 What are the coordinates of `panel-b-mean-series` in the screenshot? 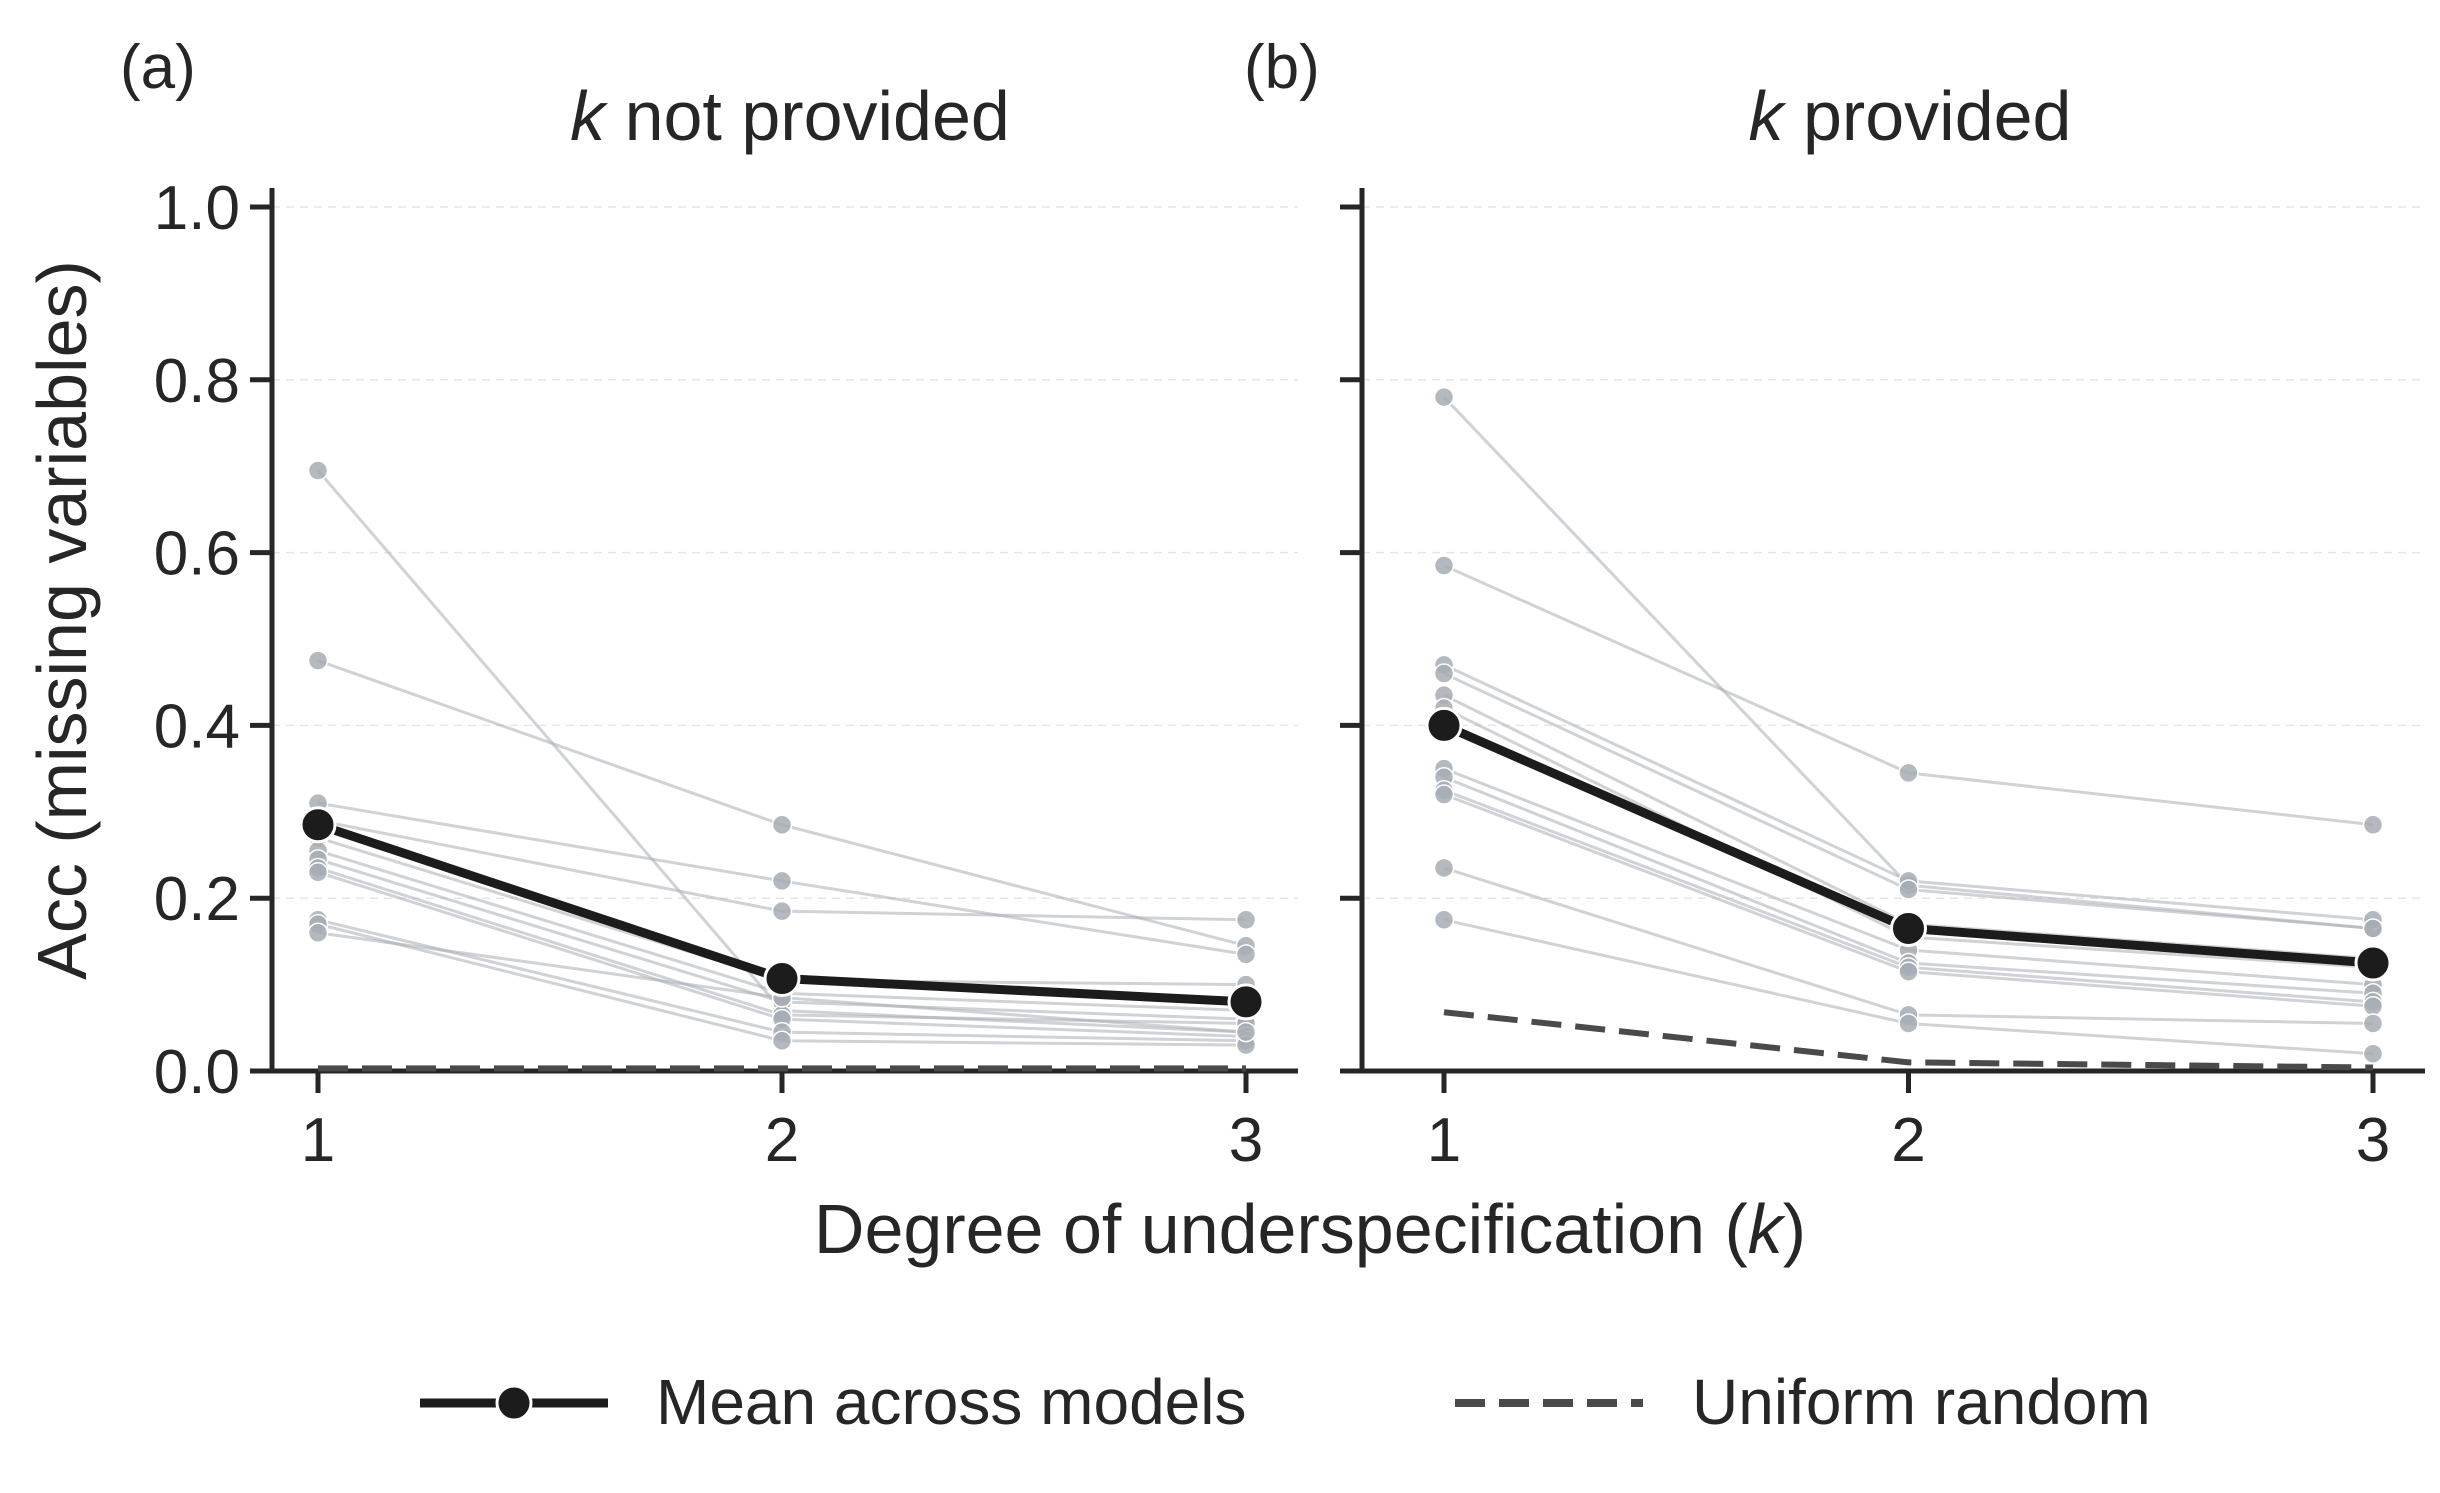 It's located at (1908, 844).